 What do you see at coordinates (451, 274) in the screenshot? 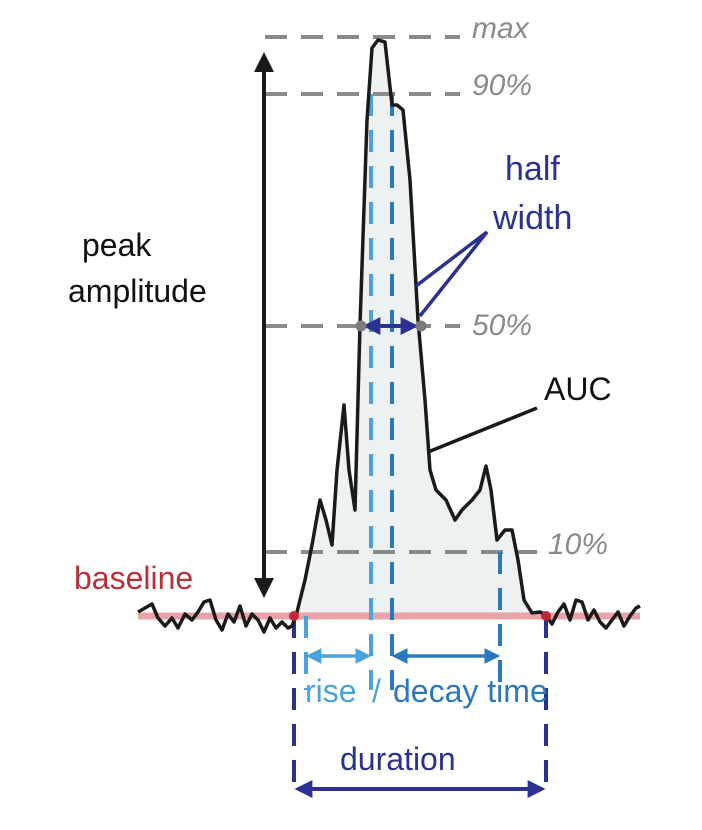
I see `half-width-pointer` at bounding box center [451, 274].